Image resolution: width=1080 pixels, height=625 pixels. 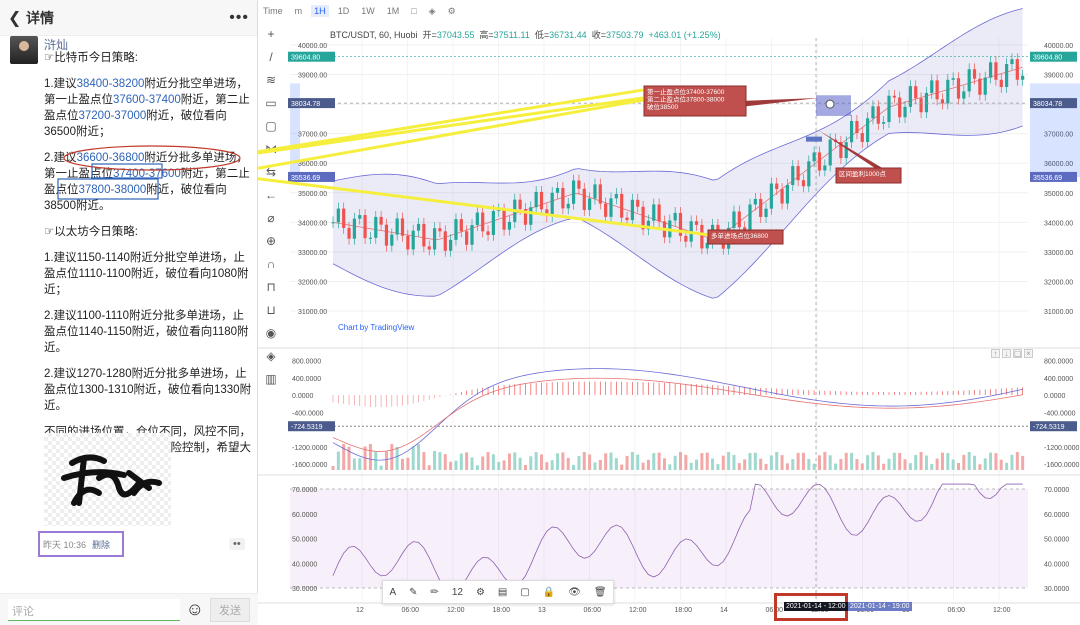 I want to click on visibility-icon: 👁, so click(x=574, y=592).